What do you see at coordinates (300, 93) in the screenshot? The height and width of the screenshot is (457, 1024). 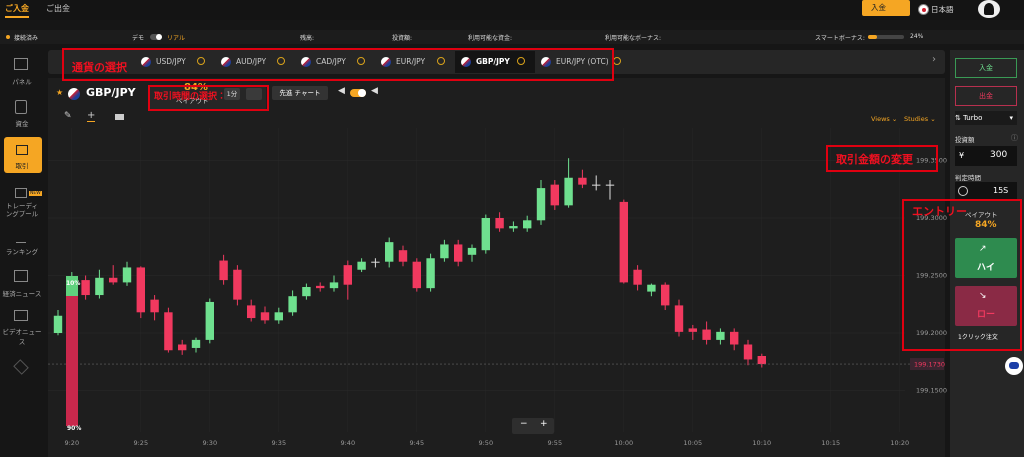 I see `advanced-chart-button: 先進 チャート` at bounding box center [300, 93].